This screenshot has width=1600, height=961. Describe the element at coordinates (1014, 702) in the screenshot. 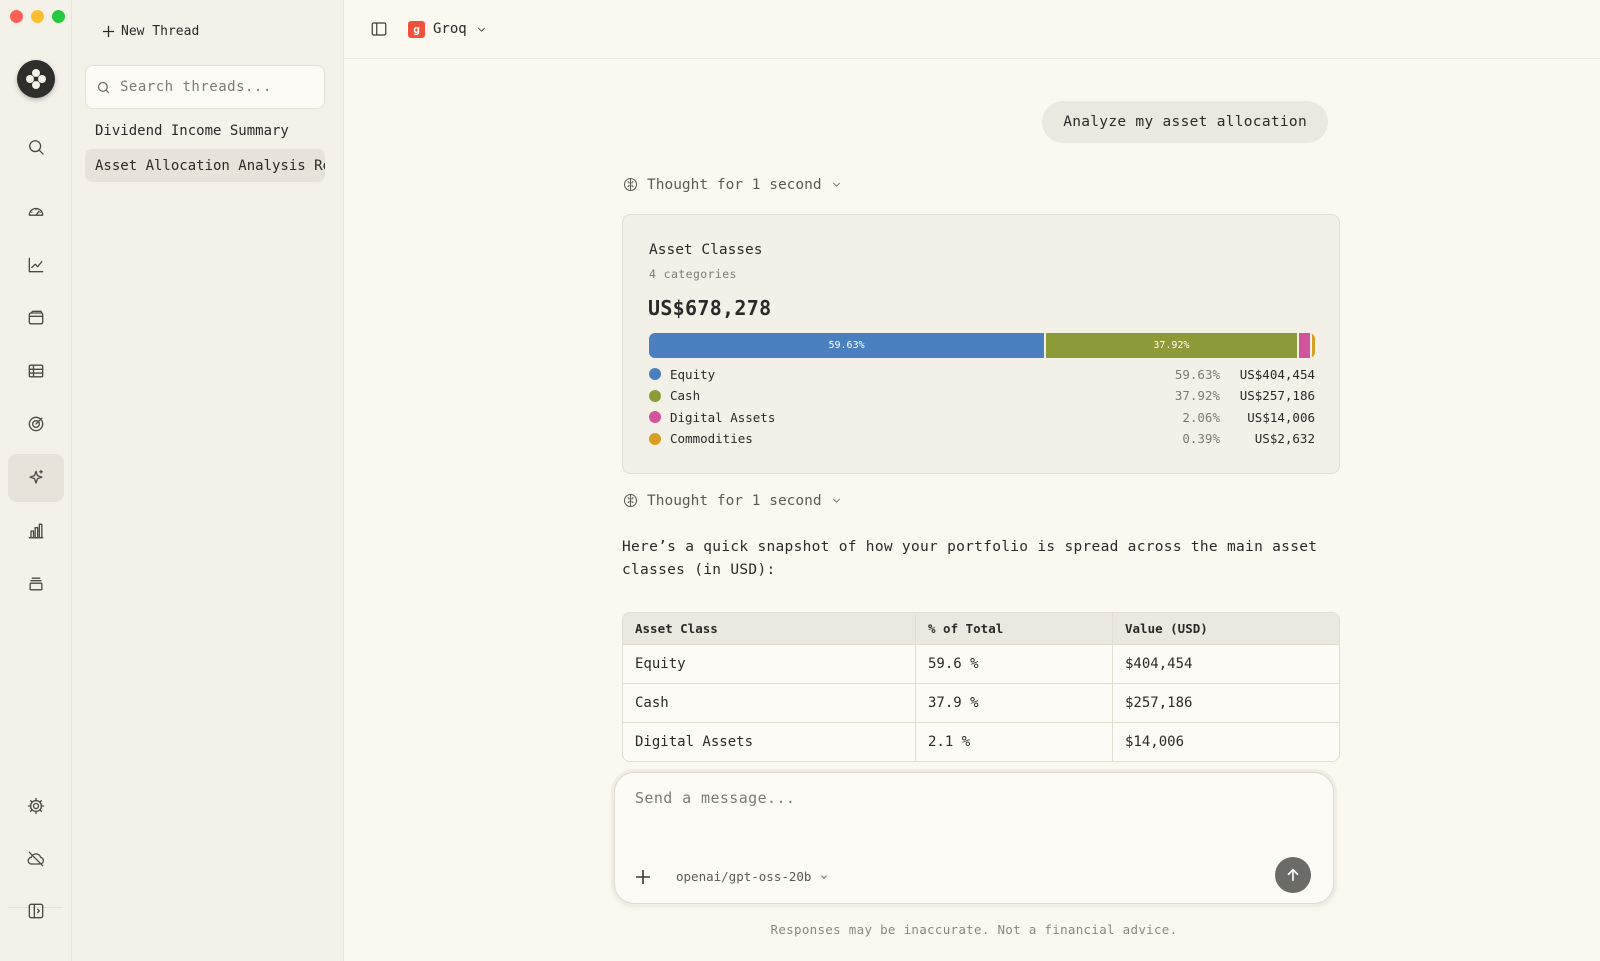

I see `table-cell: 37.9 %` at that location.